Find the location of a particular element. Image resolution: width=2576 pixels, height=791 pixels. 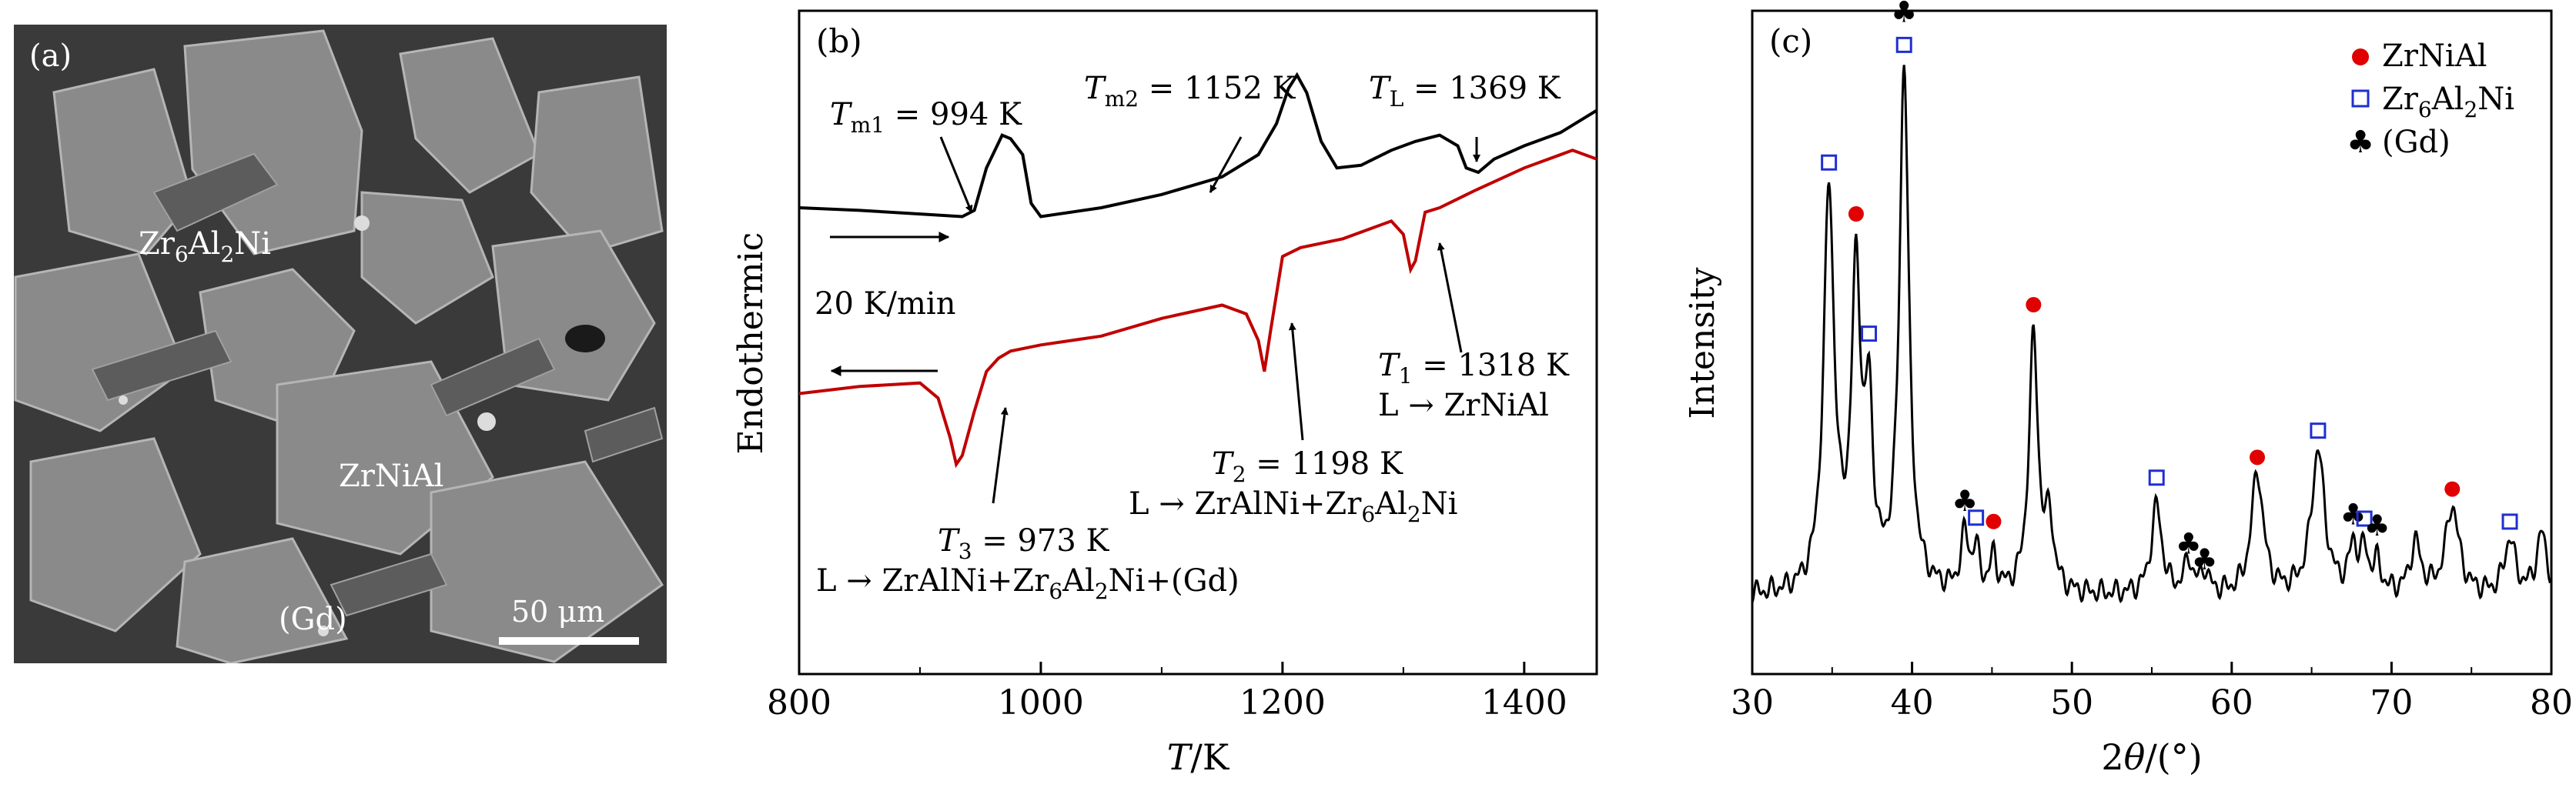

annot-t3: T3 = 973 K is located at coordinates (1024, 543).